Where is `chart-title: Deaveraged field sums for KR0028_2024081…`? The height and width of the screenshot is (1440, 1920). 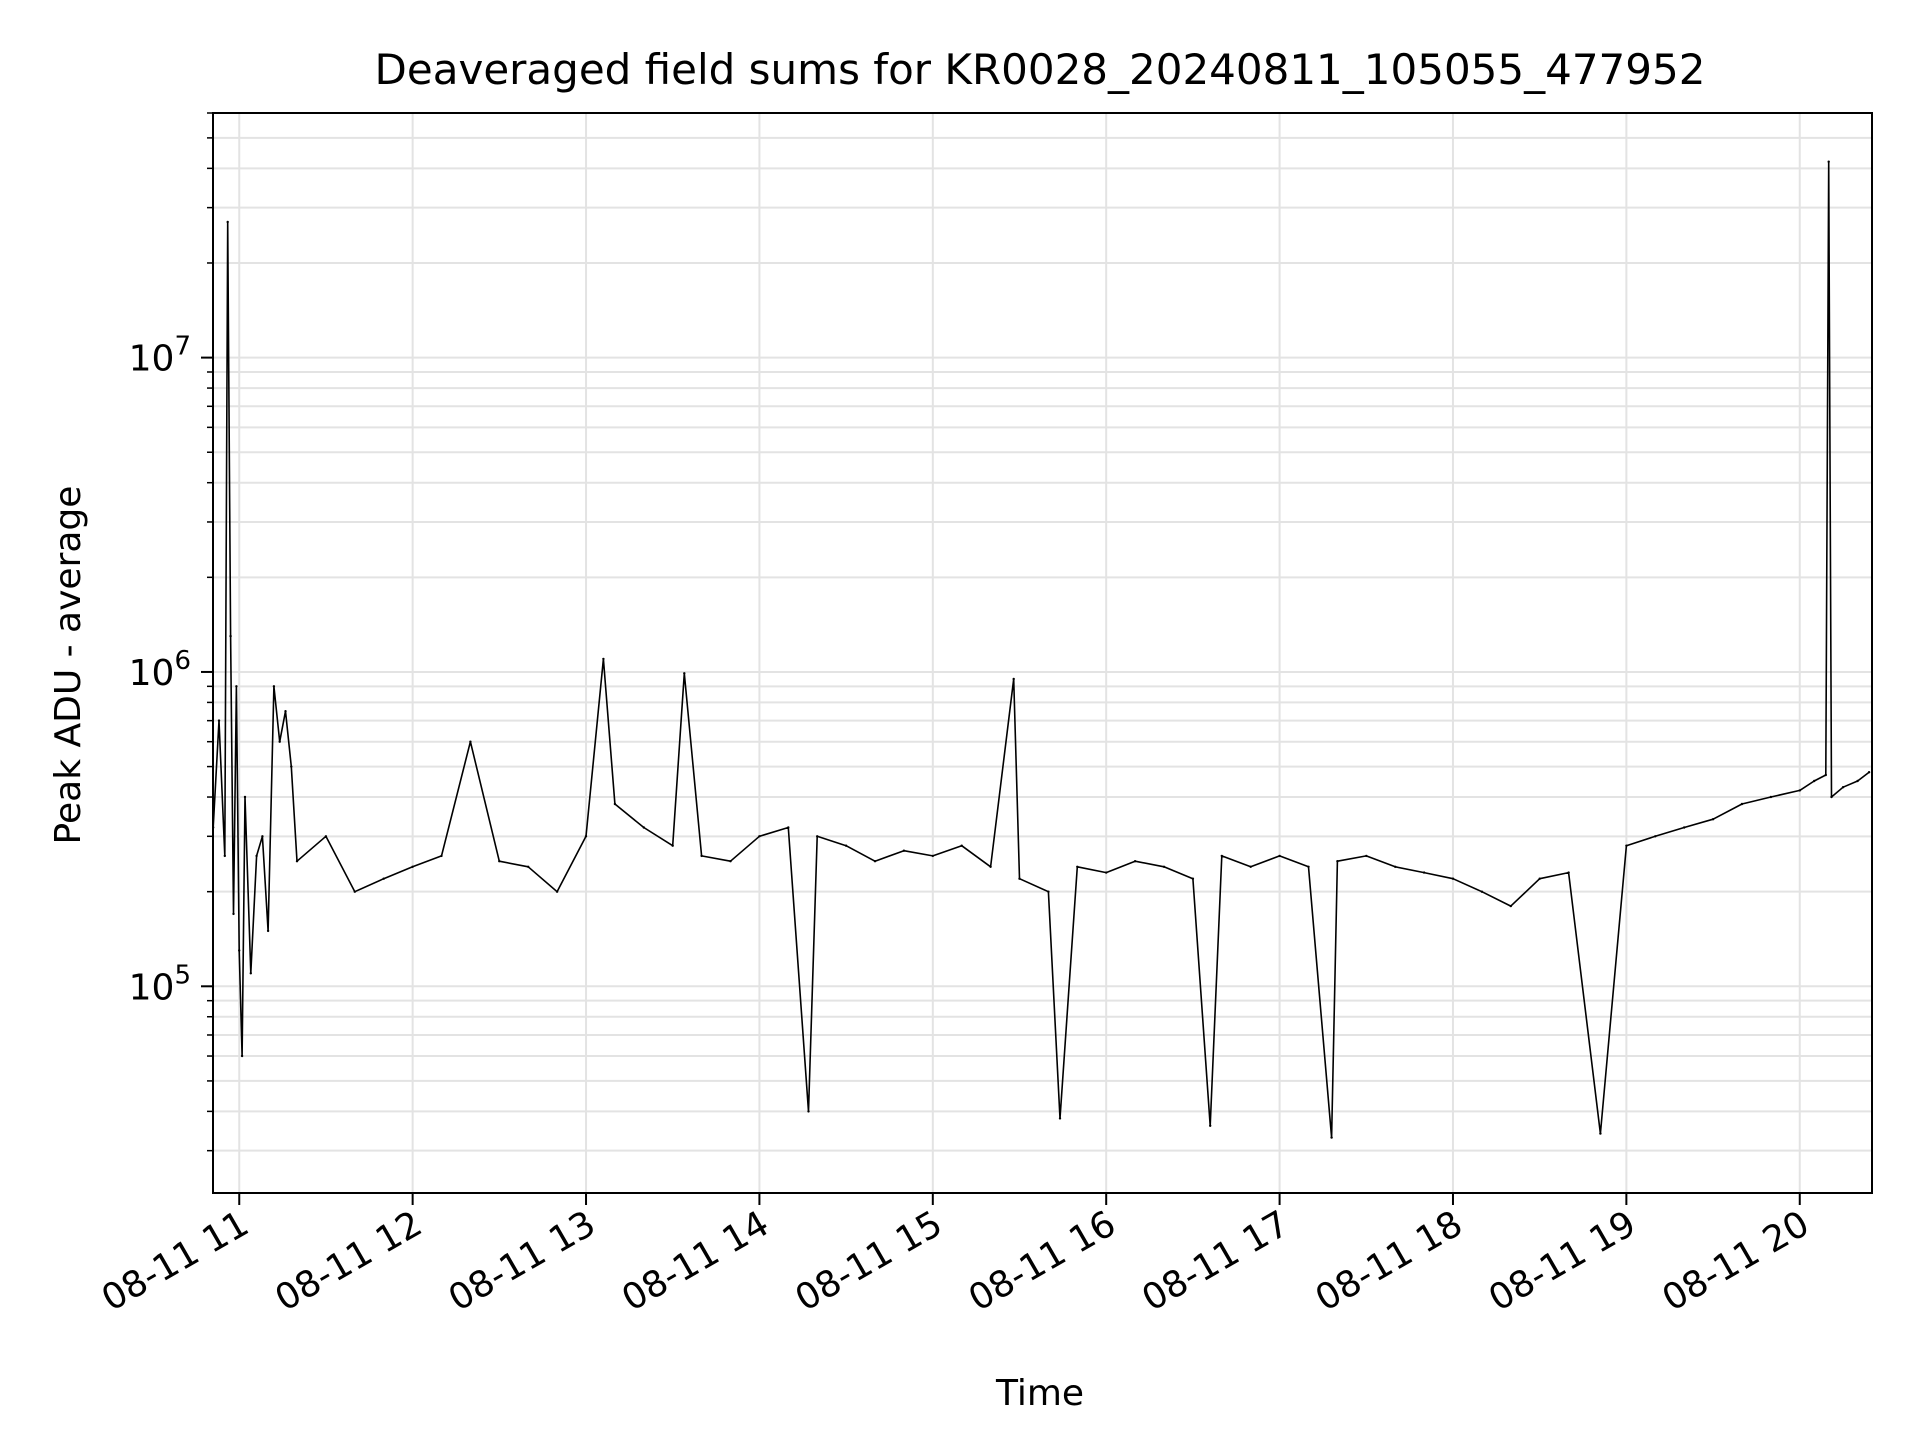 chart-title: Deaveraged field sums for KR0028_2024081… is located at coordinates (1040, 69).